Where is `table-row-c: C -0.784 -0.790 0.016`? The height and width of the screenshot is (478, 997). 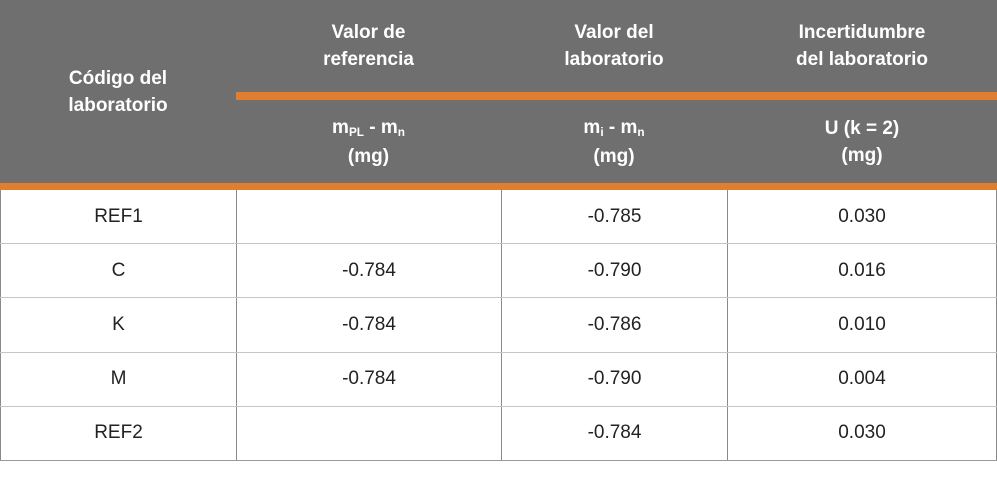
table-row-c: C -0.784 -0.790 0.016 is located at coordinates (498, 270).